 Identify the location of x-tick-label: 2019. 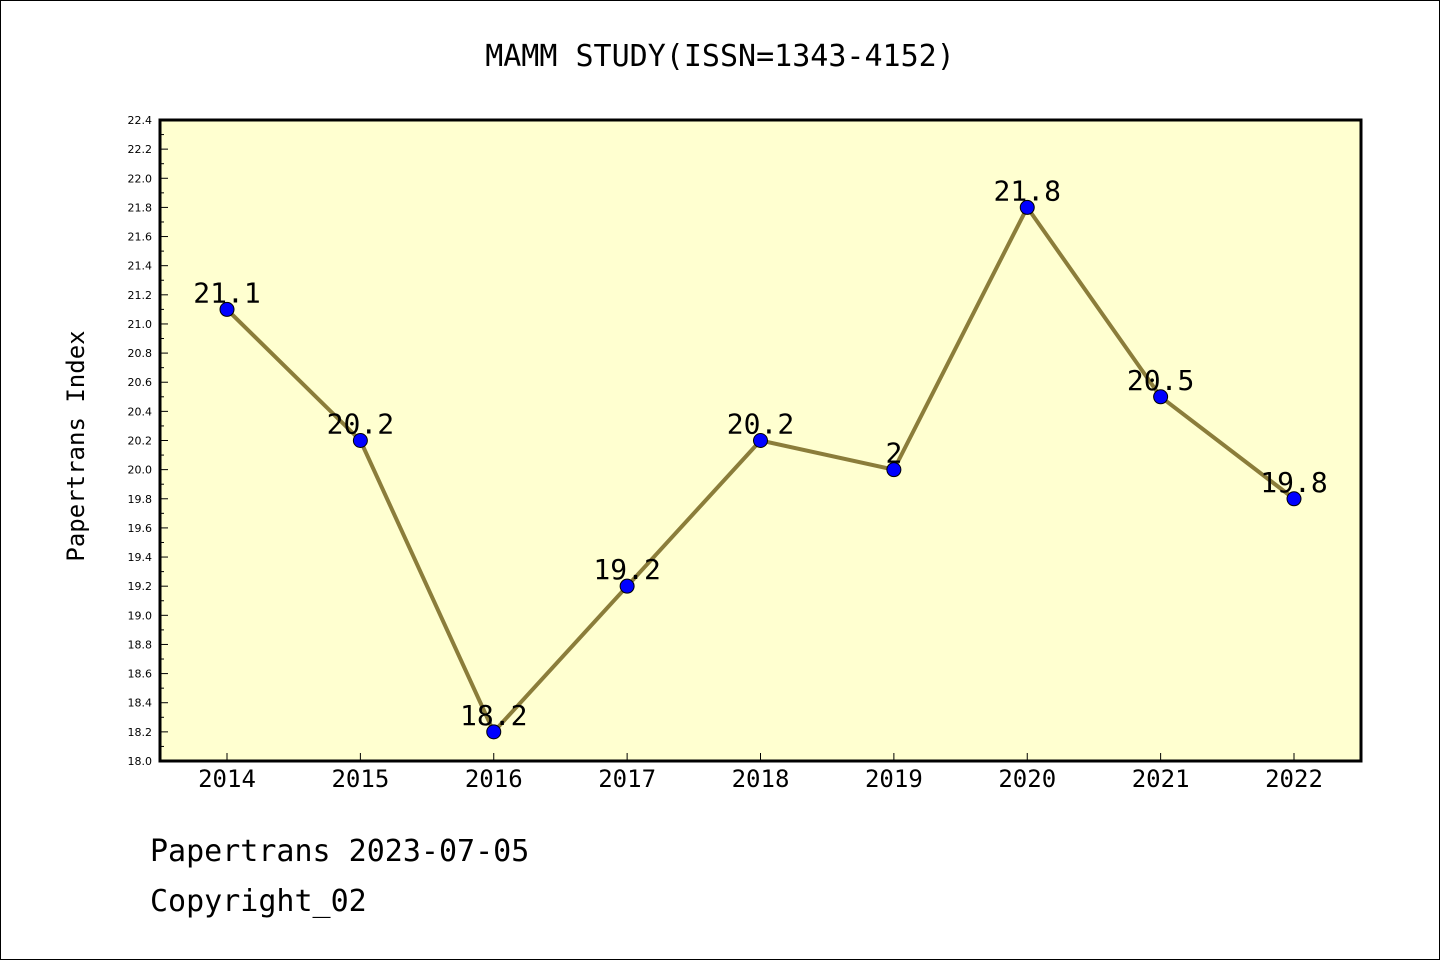
(894, 779).